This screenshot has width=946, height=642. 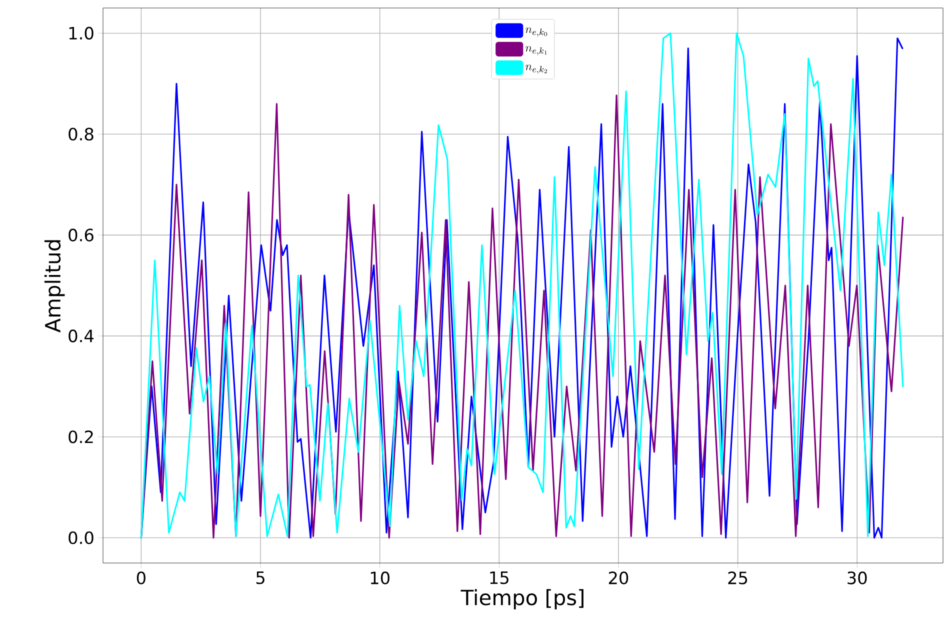 What do you see at coordinates (499, 578) in the screenshot?
I see `x-tick-label: 15` at bounding box center [499, 578].